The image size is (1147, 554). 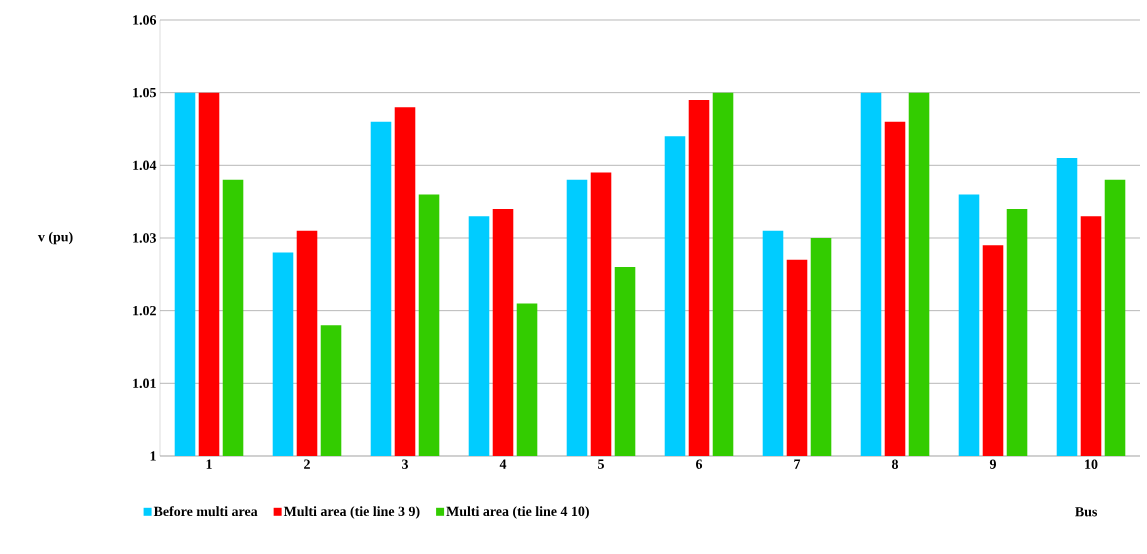 I want to click on x-tick-label: 8, so click(x=895, y=464).